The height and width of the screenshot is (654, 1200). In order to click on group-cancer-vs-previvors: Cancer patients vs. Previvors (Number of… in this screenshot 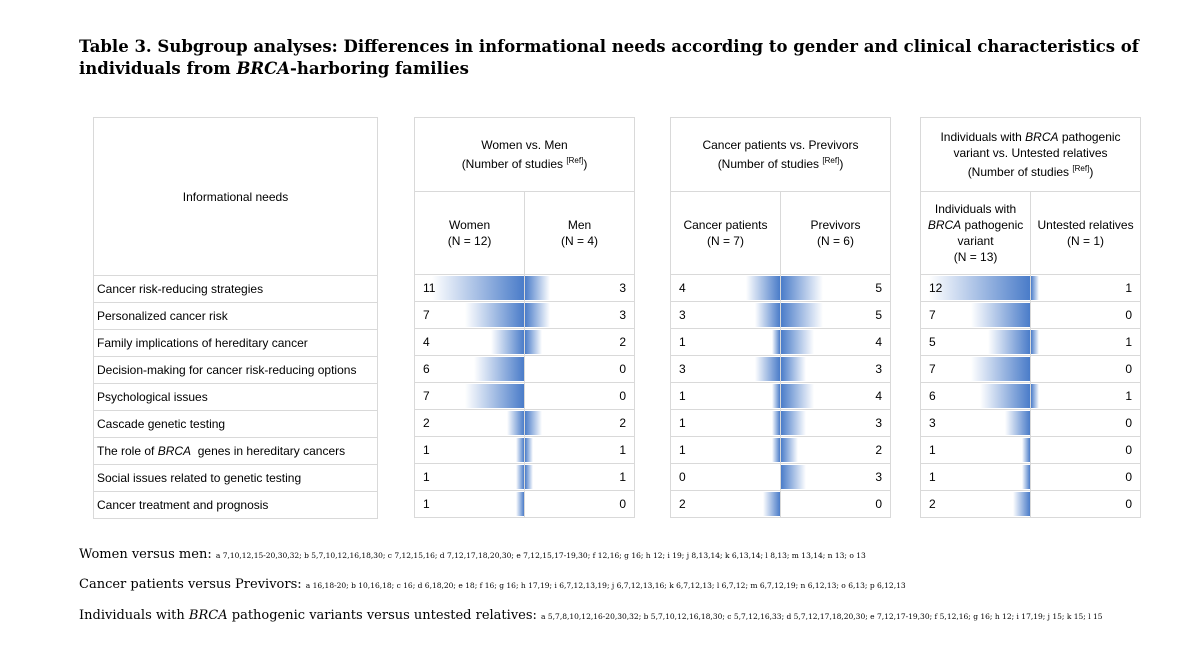, I will do `click(781, 317)`.